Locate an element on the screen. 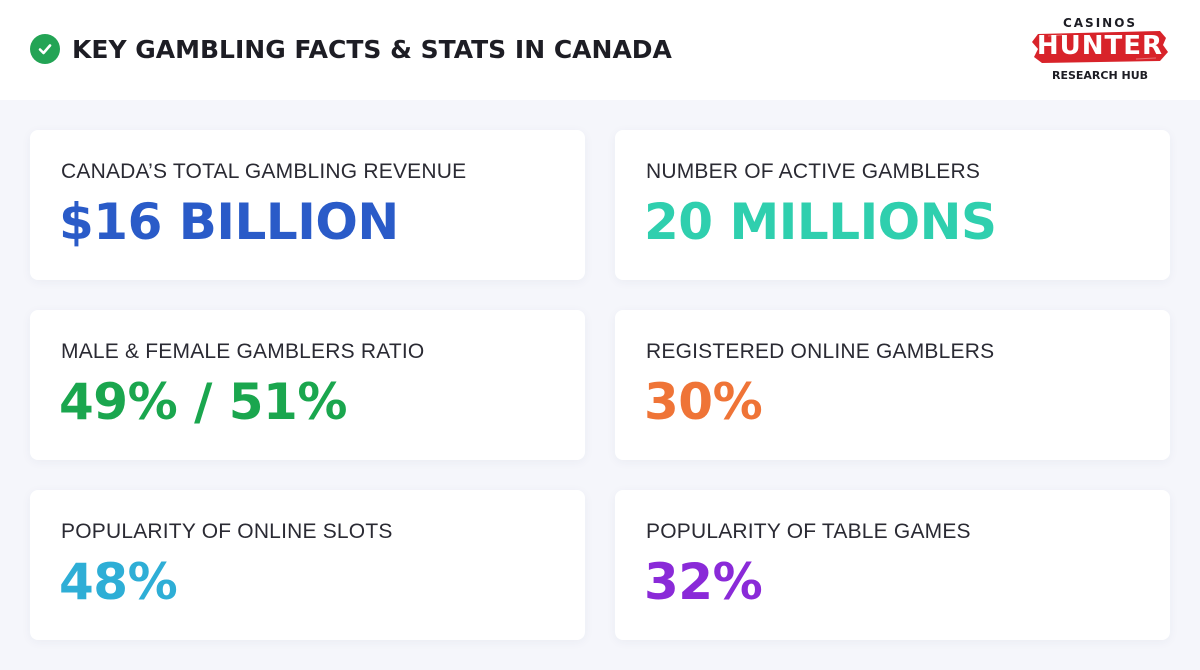 The height and width of the screenshot is (670, 1200). casinos-hunter-logo: CASINOS HUNTER RESEARCH HUB is located at coordinates (1100, 50).